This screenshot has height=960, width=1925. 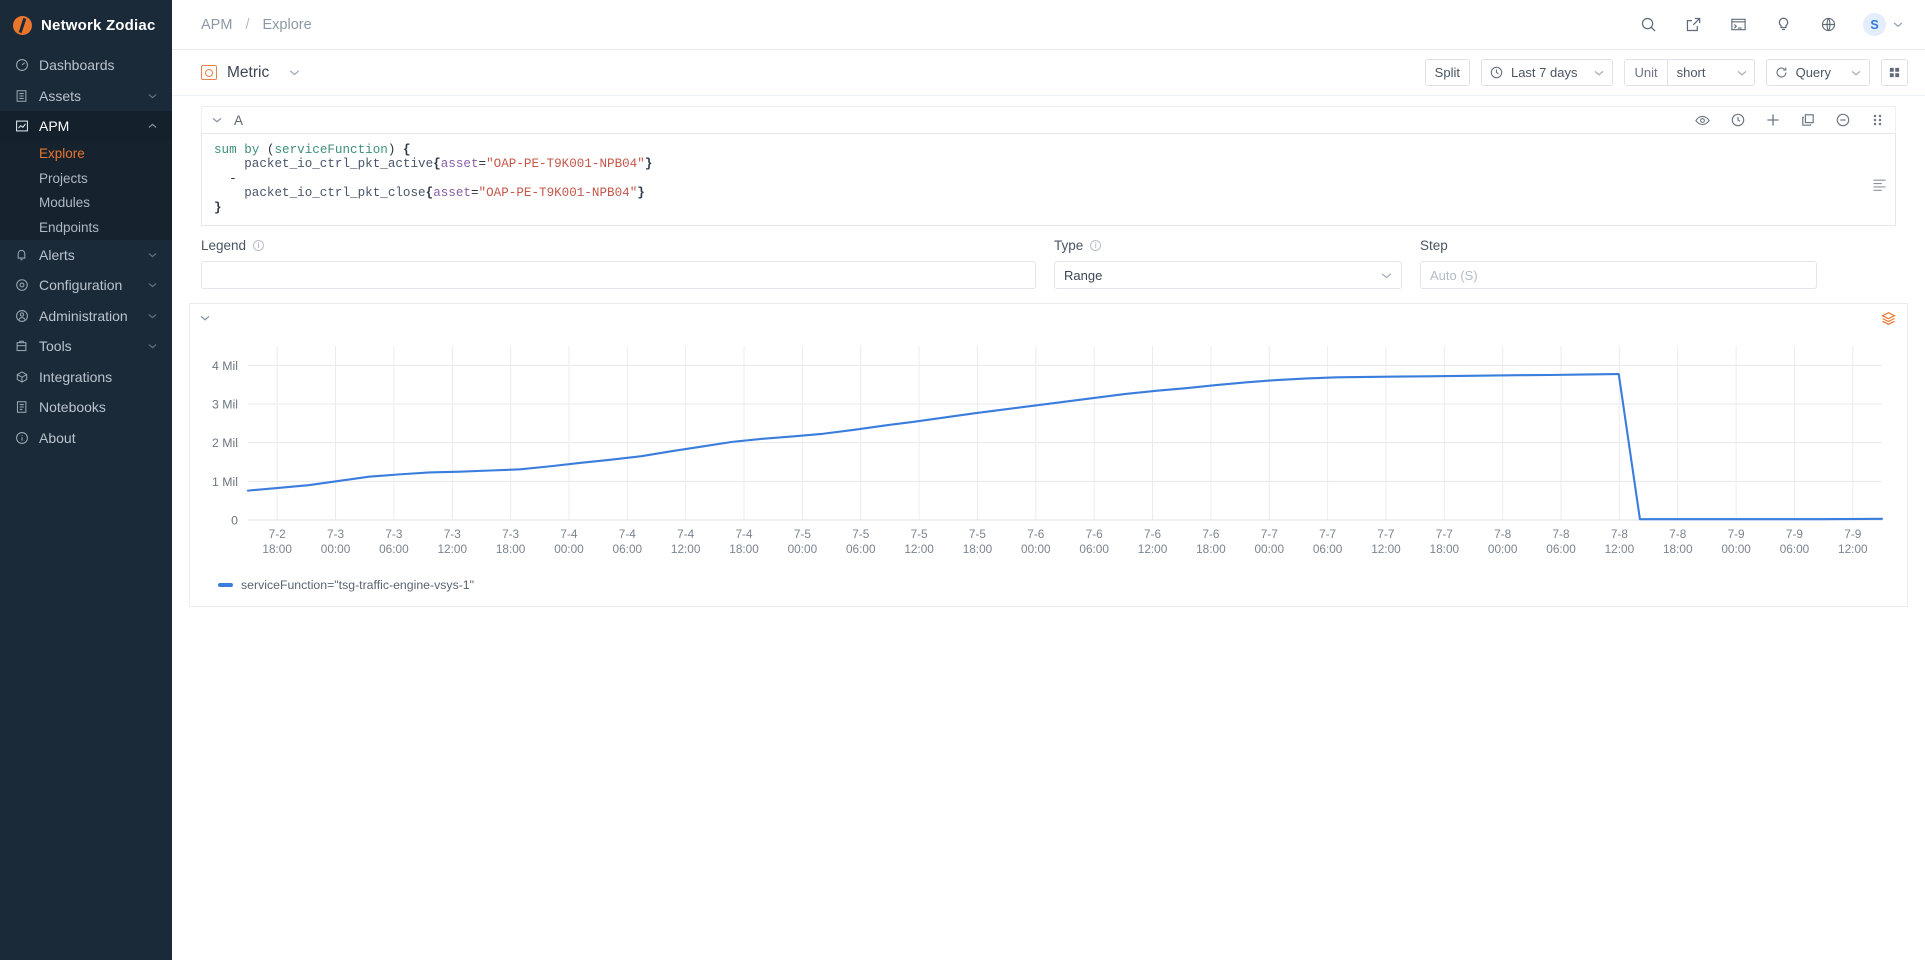 What do you see at coordinates (1738, 25) in the screenshot?
I see `terminal-icon` at bounding box center [1738, 25].